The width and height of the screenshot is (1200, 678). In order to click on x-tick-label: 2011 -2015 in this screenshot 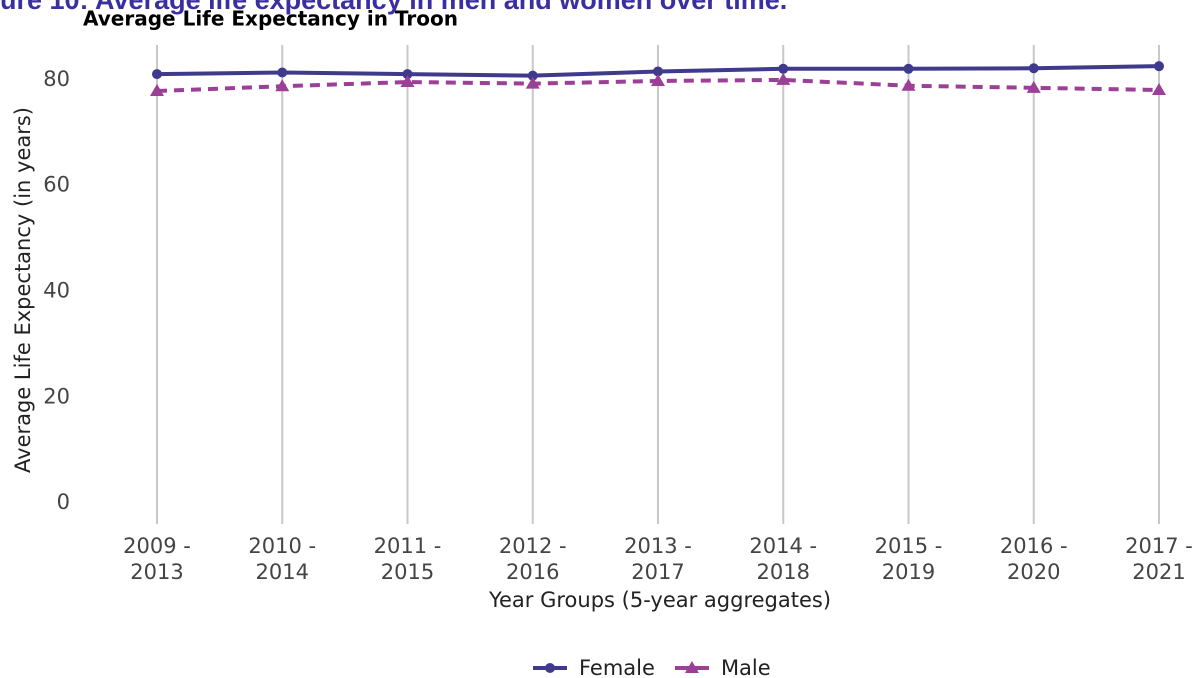, I will do `click(408, 559)`.